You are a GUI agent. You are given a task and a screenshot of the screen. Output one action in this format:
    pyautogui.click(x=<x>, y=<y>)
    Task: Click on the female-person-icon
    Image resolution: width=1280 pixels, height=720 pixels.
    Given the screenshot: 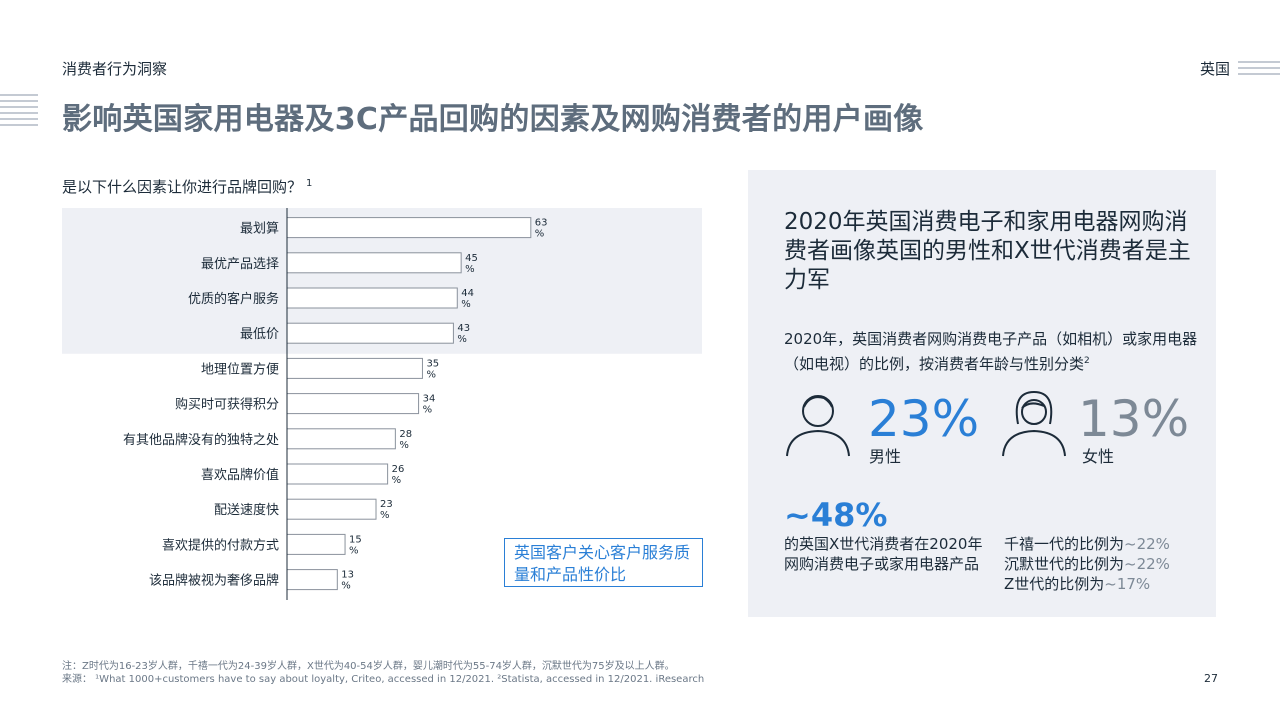 What is the action you would take?
    pyautogui.click(x=1034, y=423)
    